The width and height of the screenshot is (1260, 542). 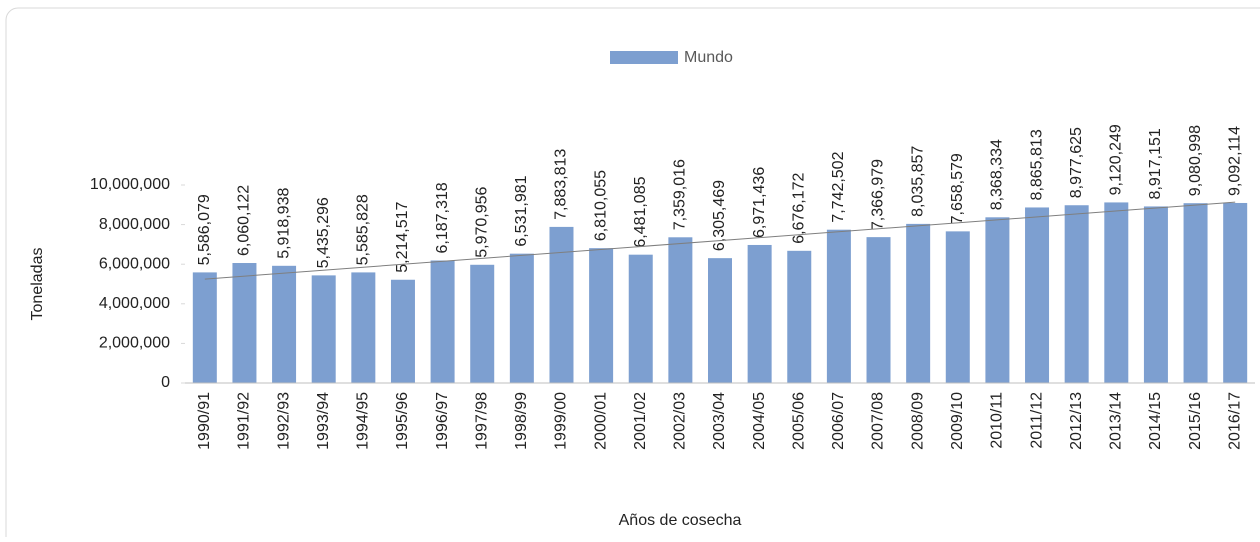 I want to click on value-label: 6,531,981, so click(x=521, y=210).